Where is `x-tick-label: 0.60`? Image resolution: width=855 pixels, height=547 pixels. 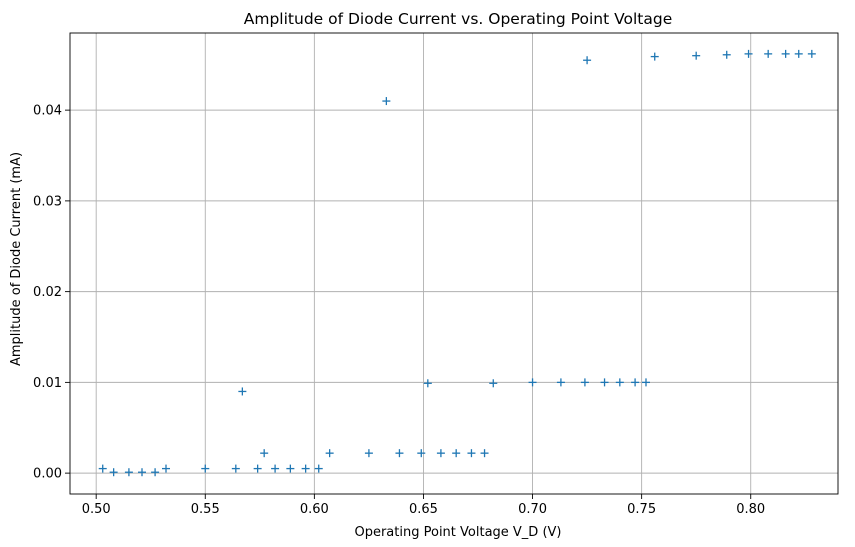
x-tick-label: 0.60 is located at coordinates (314, 509).